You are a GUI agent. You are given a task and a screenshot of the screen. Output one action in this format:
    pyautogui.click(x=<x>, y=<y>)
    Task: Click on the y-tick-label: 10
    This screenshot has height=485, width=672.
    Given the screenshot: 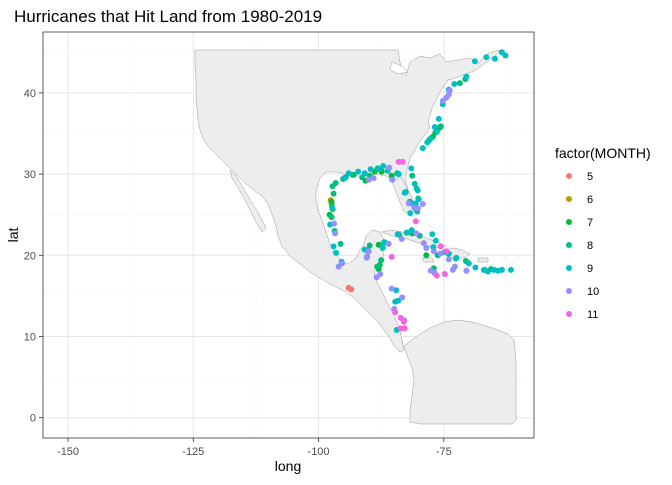 What is the action you would take?
    pyautogui.click(x=30, y=338)
    